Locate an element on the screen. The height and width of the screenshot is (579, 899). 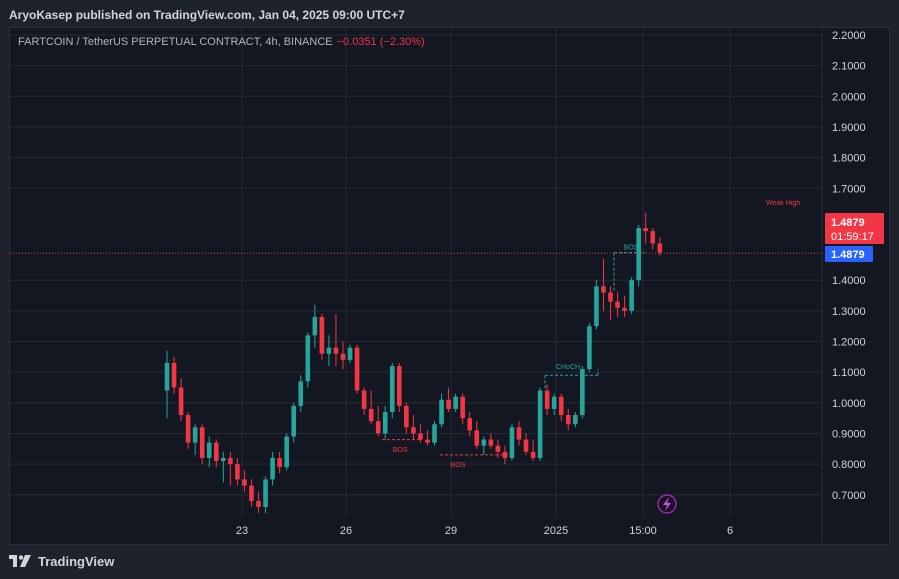
y-tick-label: 0.8000 is located at coordinates (849, 465).